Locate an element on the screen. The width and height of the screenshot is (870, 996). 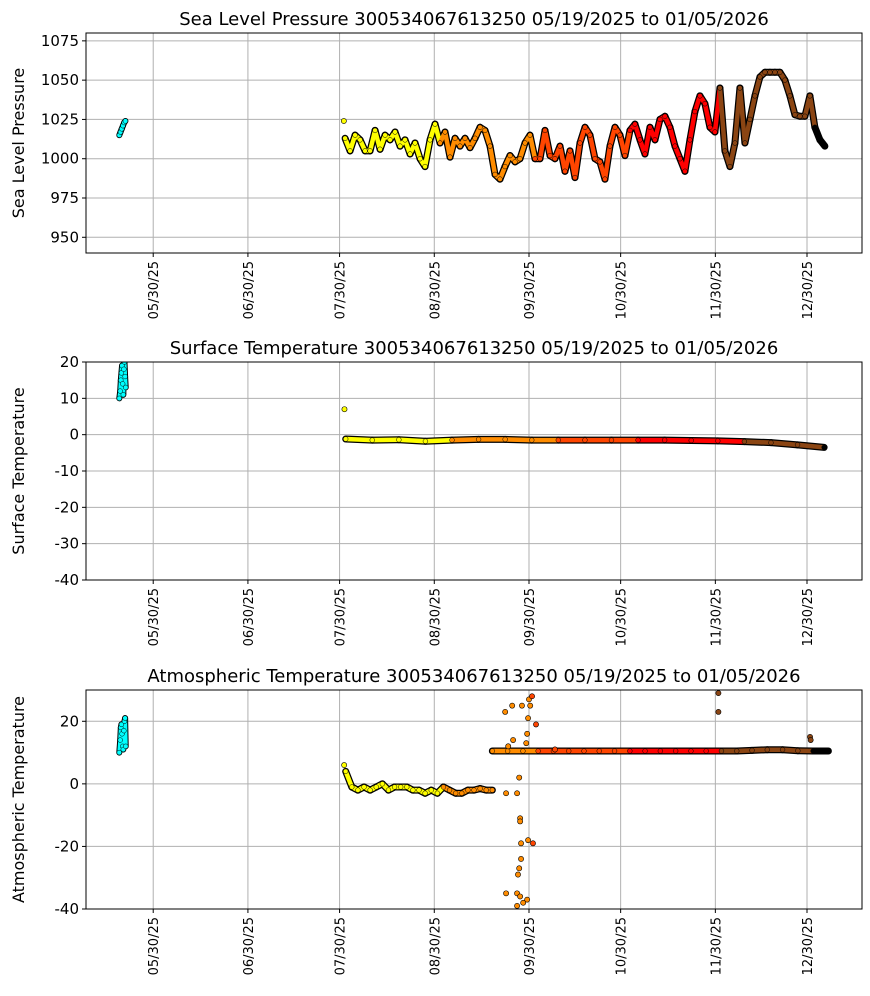
y-tick-label: 975 is located at coordinates (64, 198).